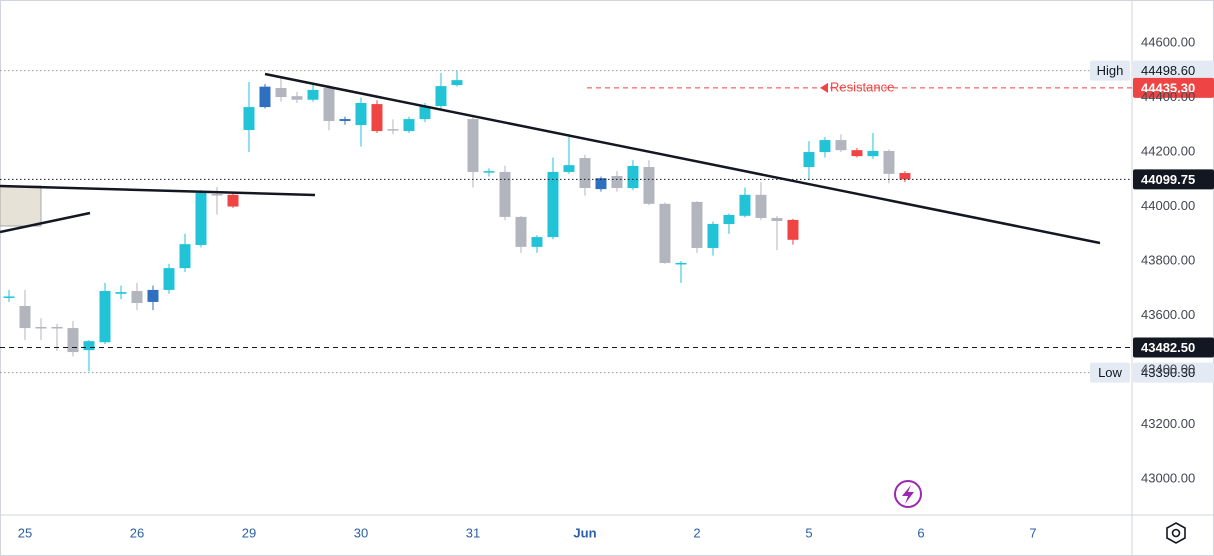 Image resolution: width=1214 pixels, height=556 pixels. What do you see at coordinates (1168, 87) in the screenshot?
I see `price-tag-label: 44435.30` at bounding box center [1168, 87].